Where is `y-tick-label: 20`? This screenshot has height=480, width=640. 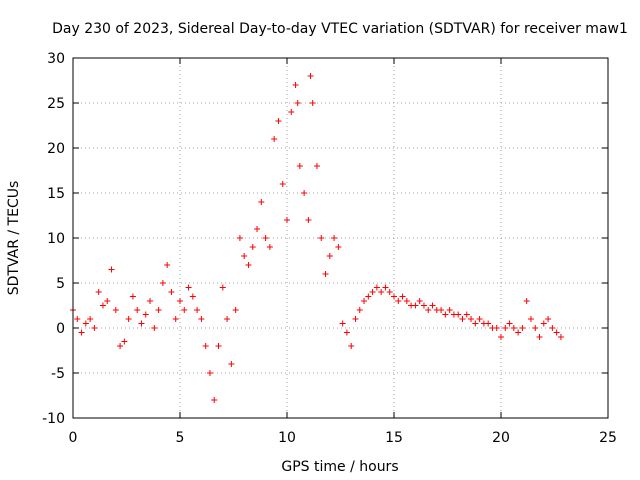 y-tick-label: 20 is located at coordinates (56, 149).